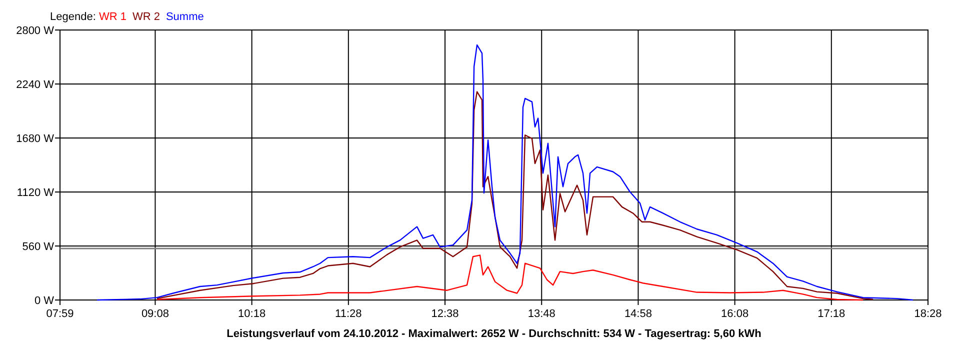 This screenshot has height=360, width=960. Describe the element at coordinates (155, 314) in the screenshot. I see `x-tick-label: 09:08` at that location.